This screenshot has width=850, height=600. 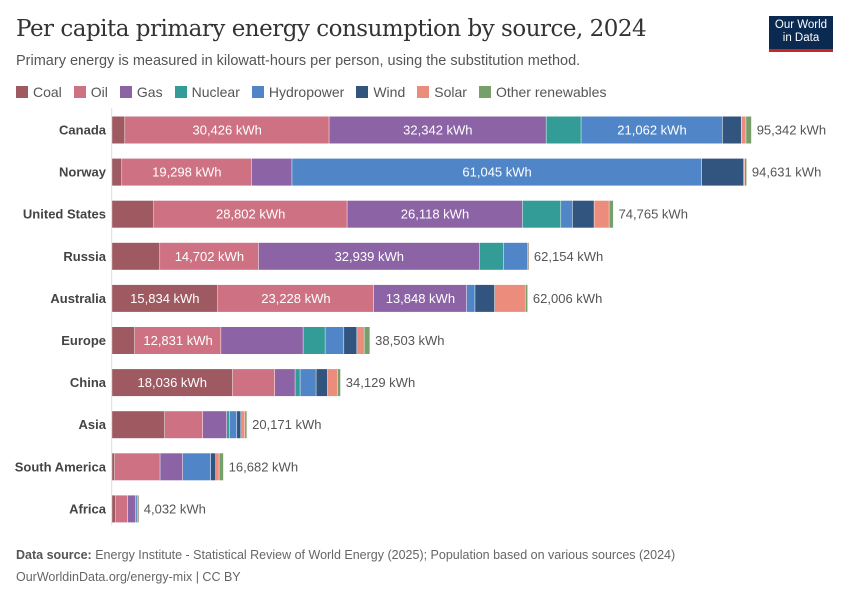 I want to click on legend-label: Gas, so click(x=149, y=92).